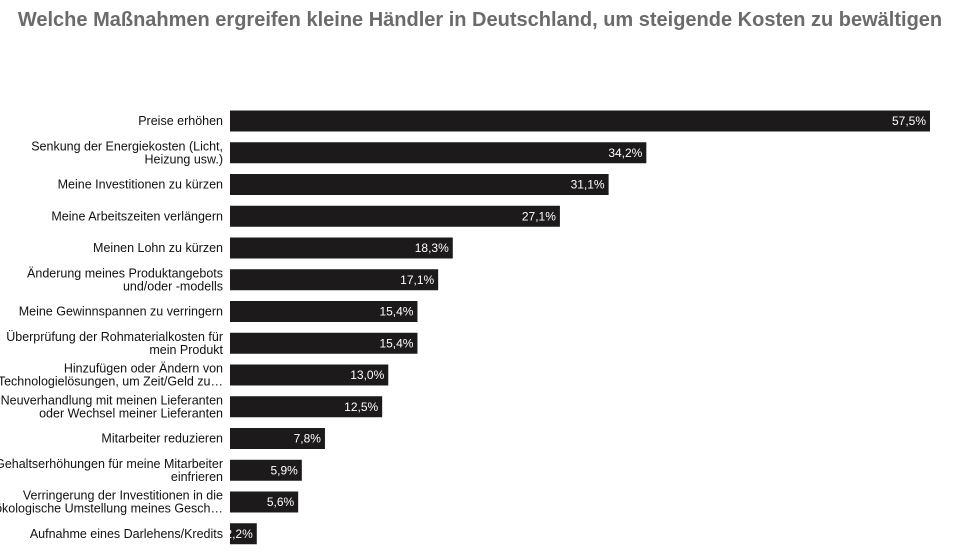 This screenshot has width=960, height=560. What do you see at coordinates (284, 470) in the screenshot?
I see `value-label-11: 5,9%` at bounding box center [284, 470].